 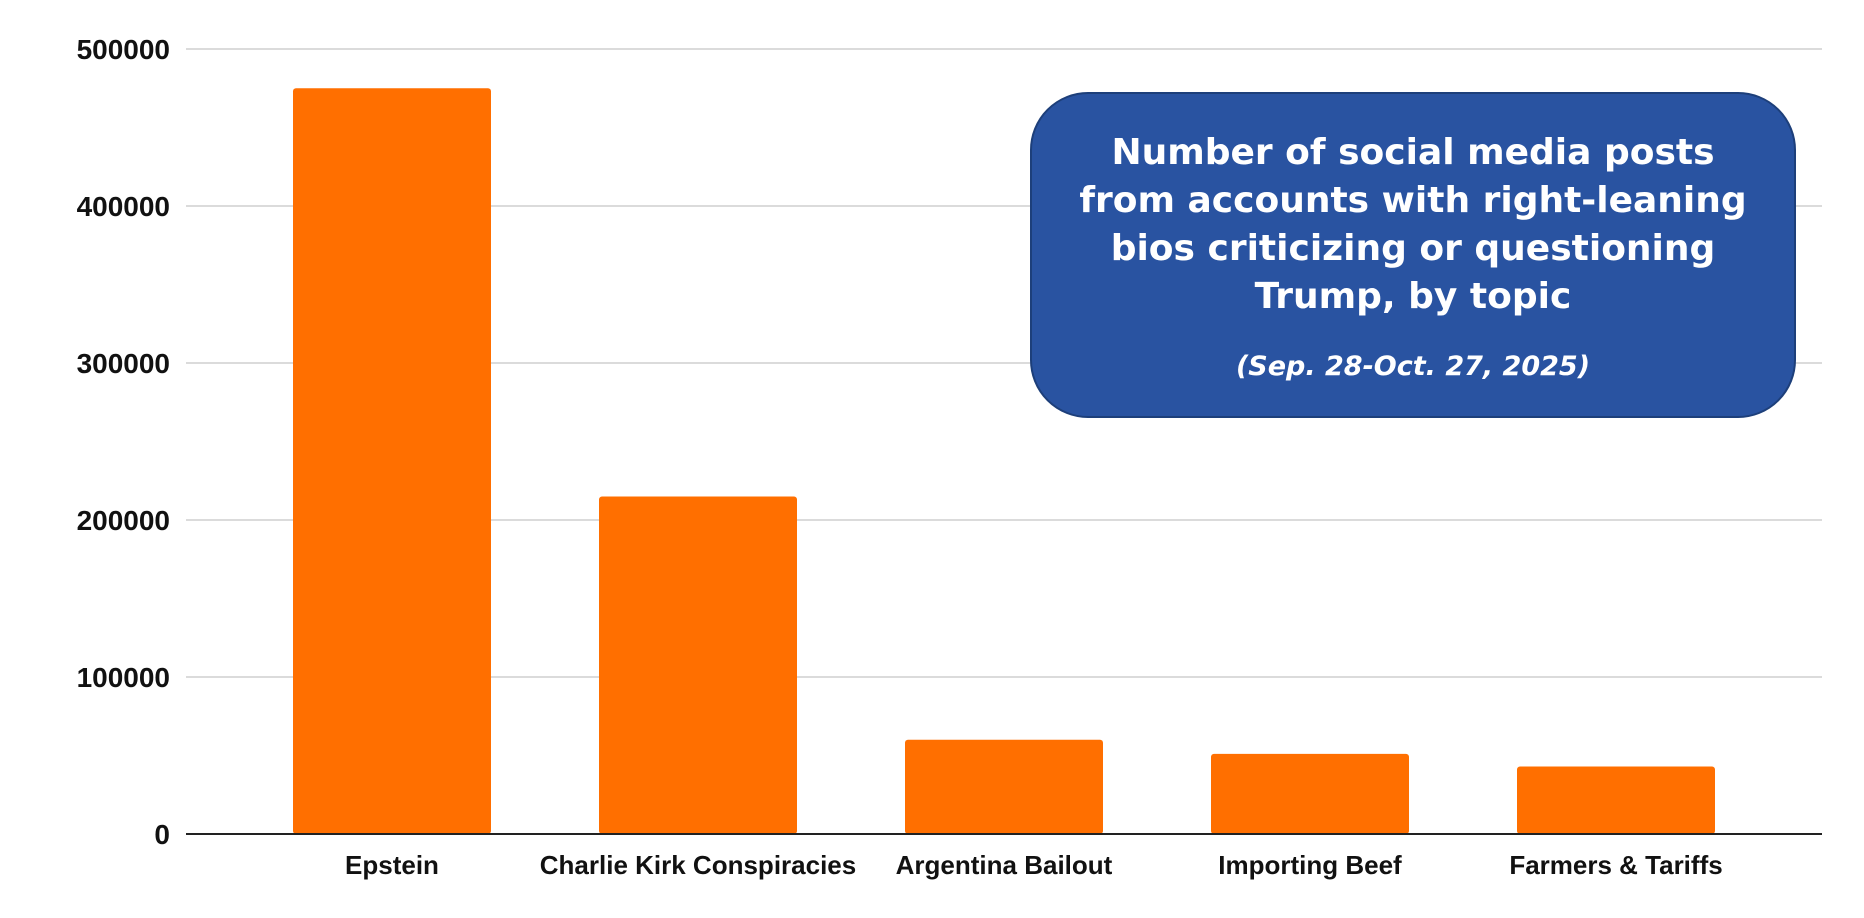 What do you see at coordinates (392, 865) in the screenshot?
I see `x-category-label: Epstein` at bounding box center [392, 865].